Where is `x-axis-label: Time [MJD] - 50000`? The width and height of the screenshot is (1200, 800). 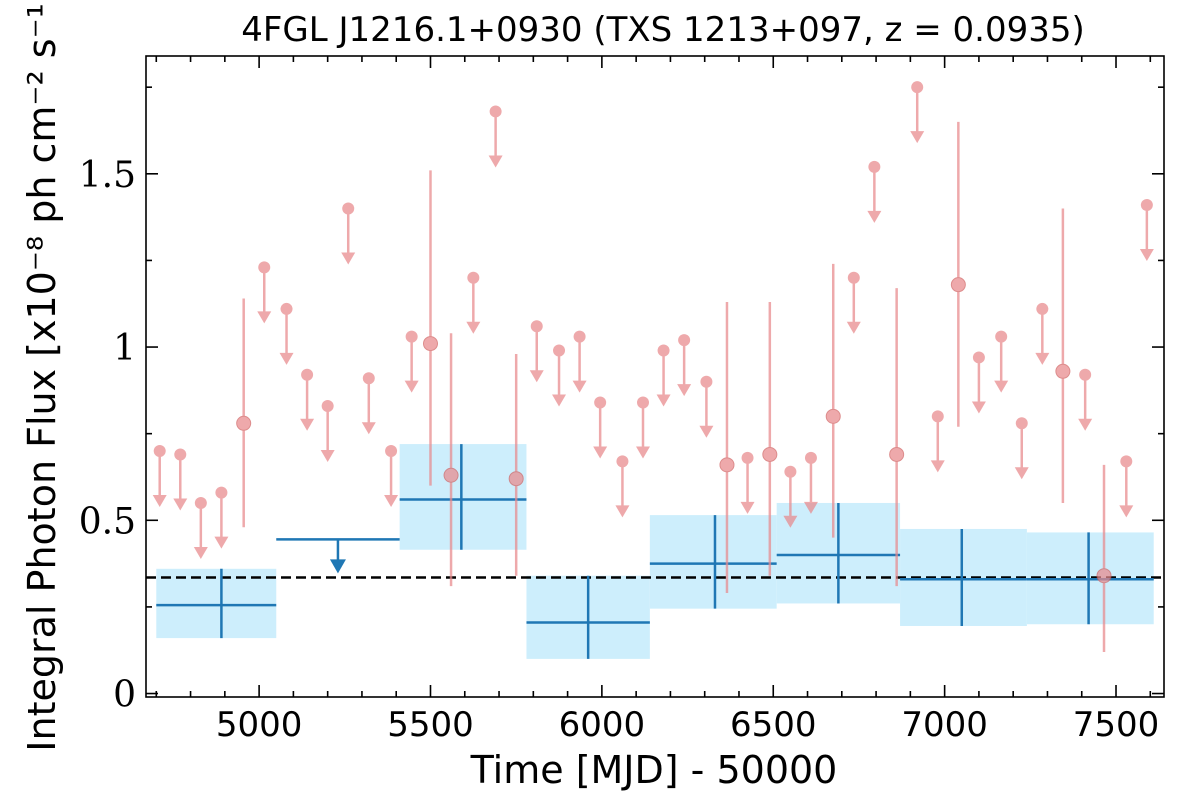 x-axis-label: Time [MJD] - 50000 is located at coordinates (654, 770).